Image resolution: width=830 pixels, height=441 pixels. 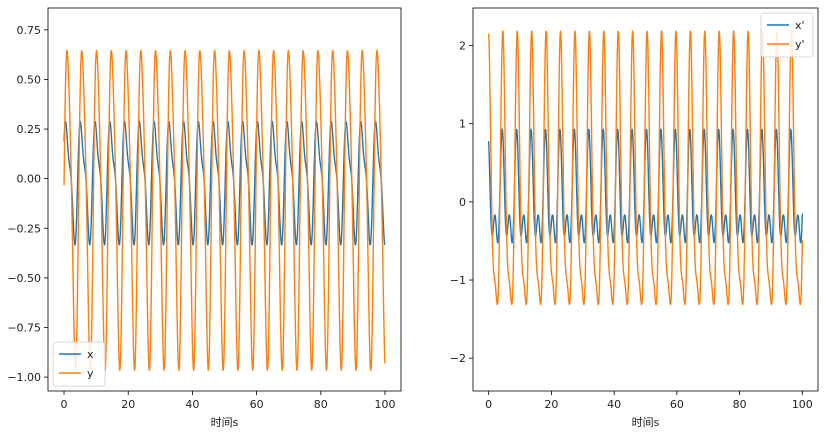 What do you see at coordinates (29, 30) in the screenshot?
I see `y-tick-label: 0.75` at bounding box center [29, 30].